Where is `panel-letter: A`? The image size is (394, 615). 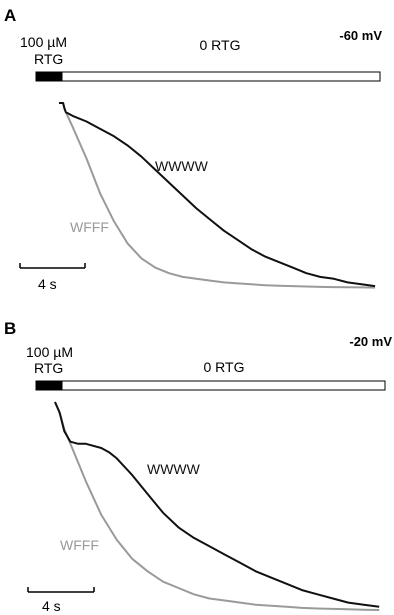 panel-letter: A is located at coordinates (10, 15).